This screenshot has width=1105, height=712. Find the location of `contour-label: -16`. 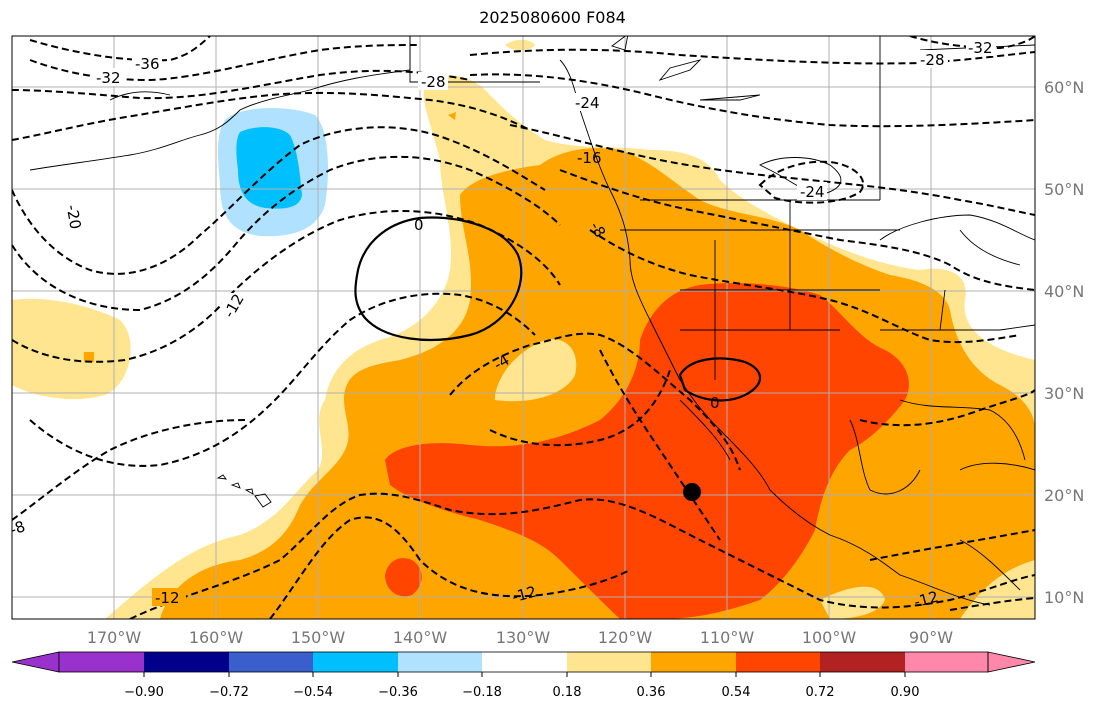

contour-label: -16 is located at coordinates (589, 158).